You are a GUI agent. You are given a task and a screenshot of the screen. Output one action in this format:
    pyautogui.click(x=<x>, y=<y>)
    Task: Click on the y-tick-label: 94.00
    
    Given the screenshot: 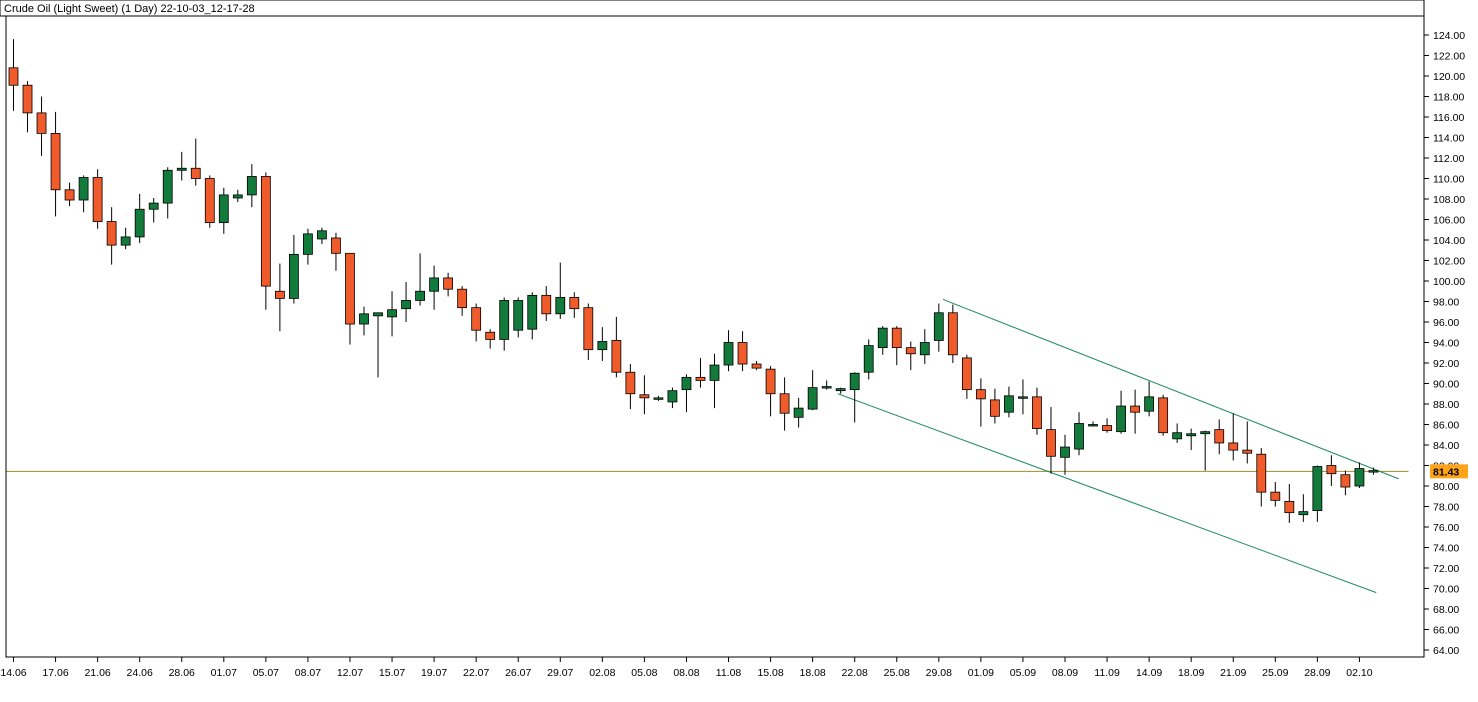 What is the action you would take?
    pyautogui.click(x=1446, y=344)
    